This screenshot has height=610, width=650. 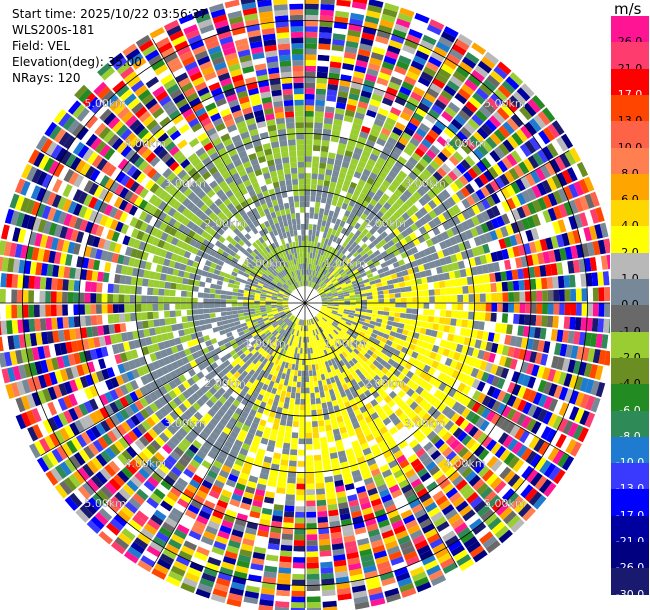 What do you see at coordinates (77, 62) in the screenshot?
I see `elevation-label: Elevation(deg): 35.00` at bounding box center [77, 62].